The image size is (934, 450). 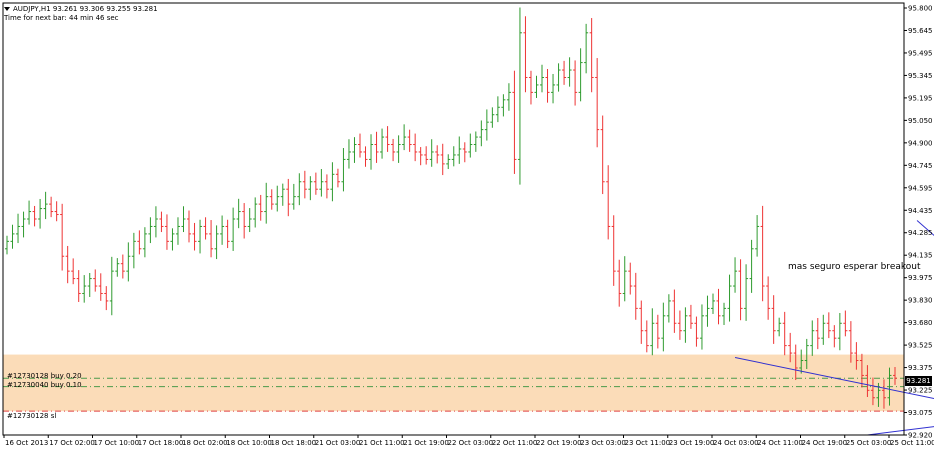 I want to click on price-tick-label: 95.195, so click(x=920, y=98).